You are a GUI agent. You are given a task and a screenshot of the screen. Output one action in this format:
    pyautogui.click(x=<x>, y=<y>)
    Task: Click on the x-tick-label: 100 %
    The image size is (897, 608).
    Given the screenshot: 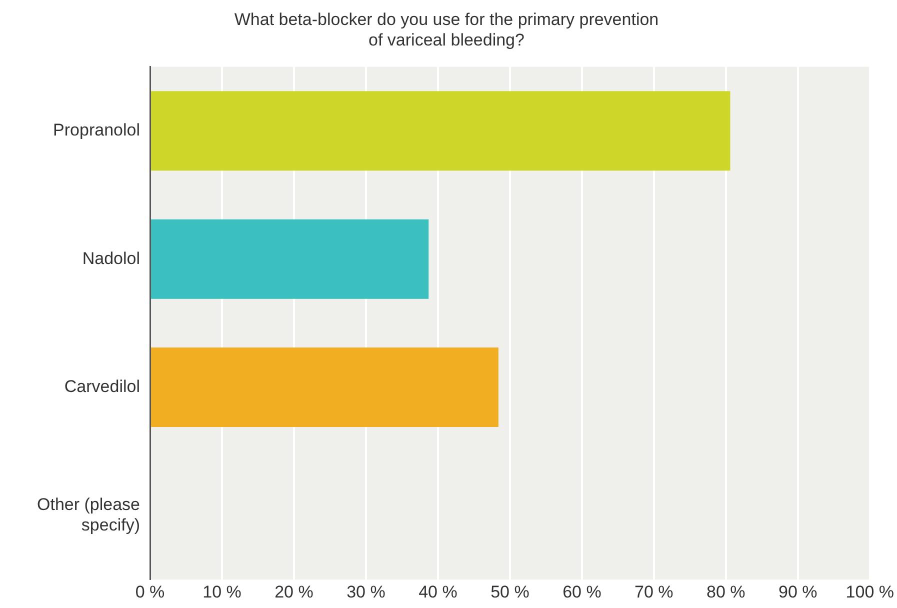 What is the action you would take?
    pyautogui.click(x=870, y=592)
    